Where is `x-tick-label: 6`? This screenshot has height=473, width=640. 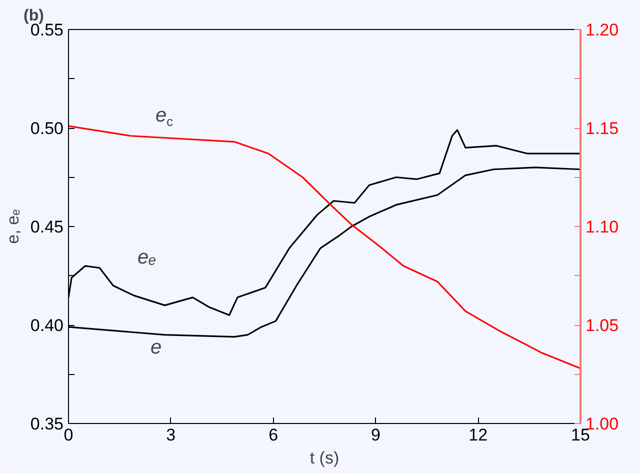
x-tick-label: 6 is located at coordinates (273, 435).